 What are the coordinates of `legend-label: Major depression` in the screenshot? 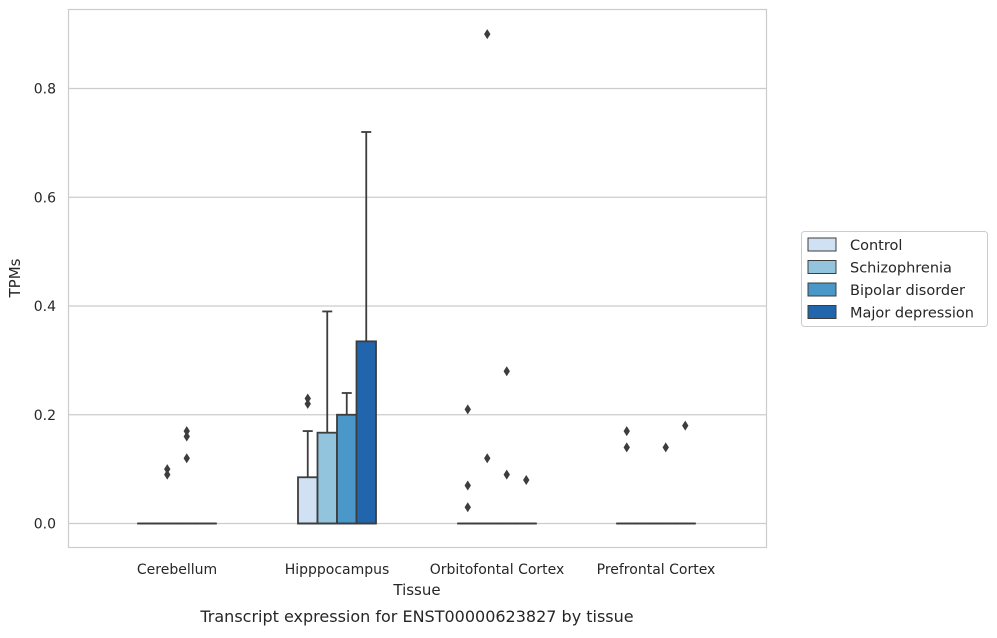 It's located at (912, 314).